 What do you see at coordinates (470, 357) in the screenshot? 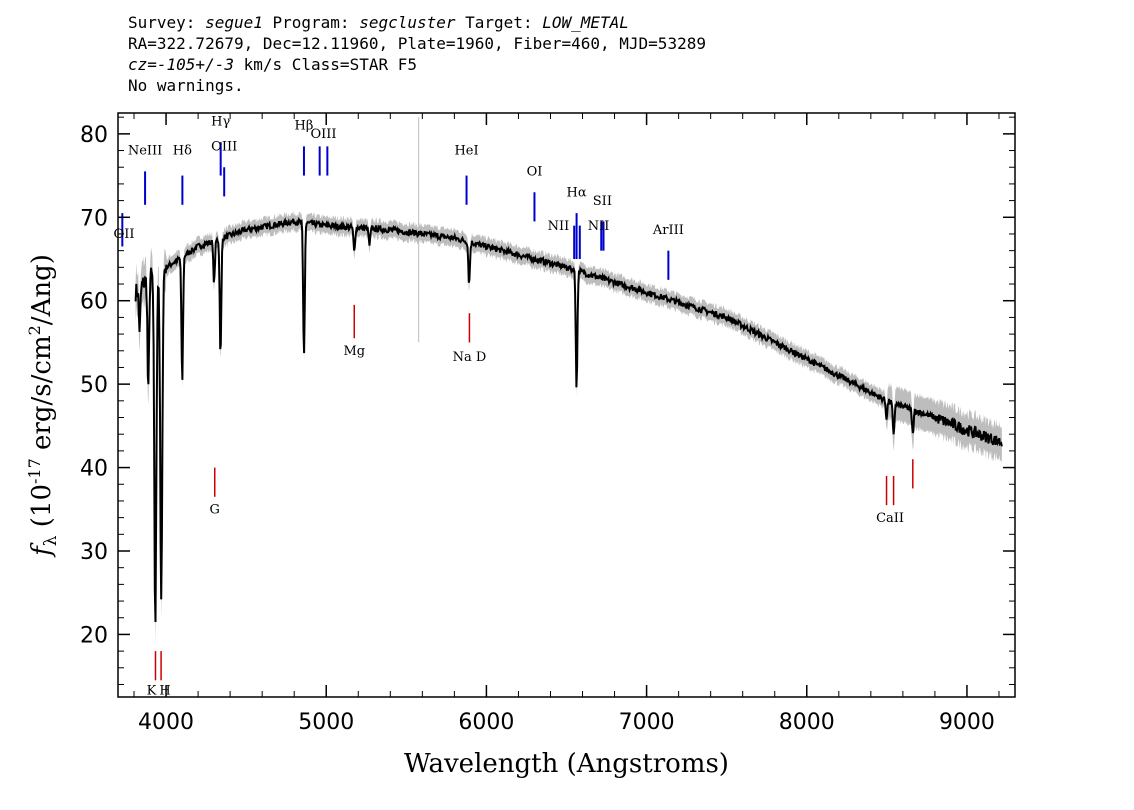
I see `absorption-line-label: Na D` at bounding box center [470, 357].